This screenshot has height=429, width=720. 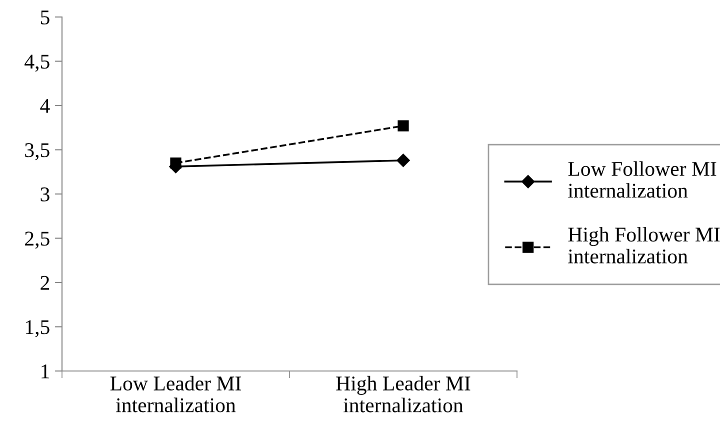 I want to click on x-tick-label: Low Leader MI internalization, so click(x=175, y=394).